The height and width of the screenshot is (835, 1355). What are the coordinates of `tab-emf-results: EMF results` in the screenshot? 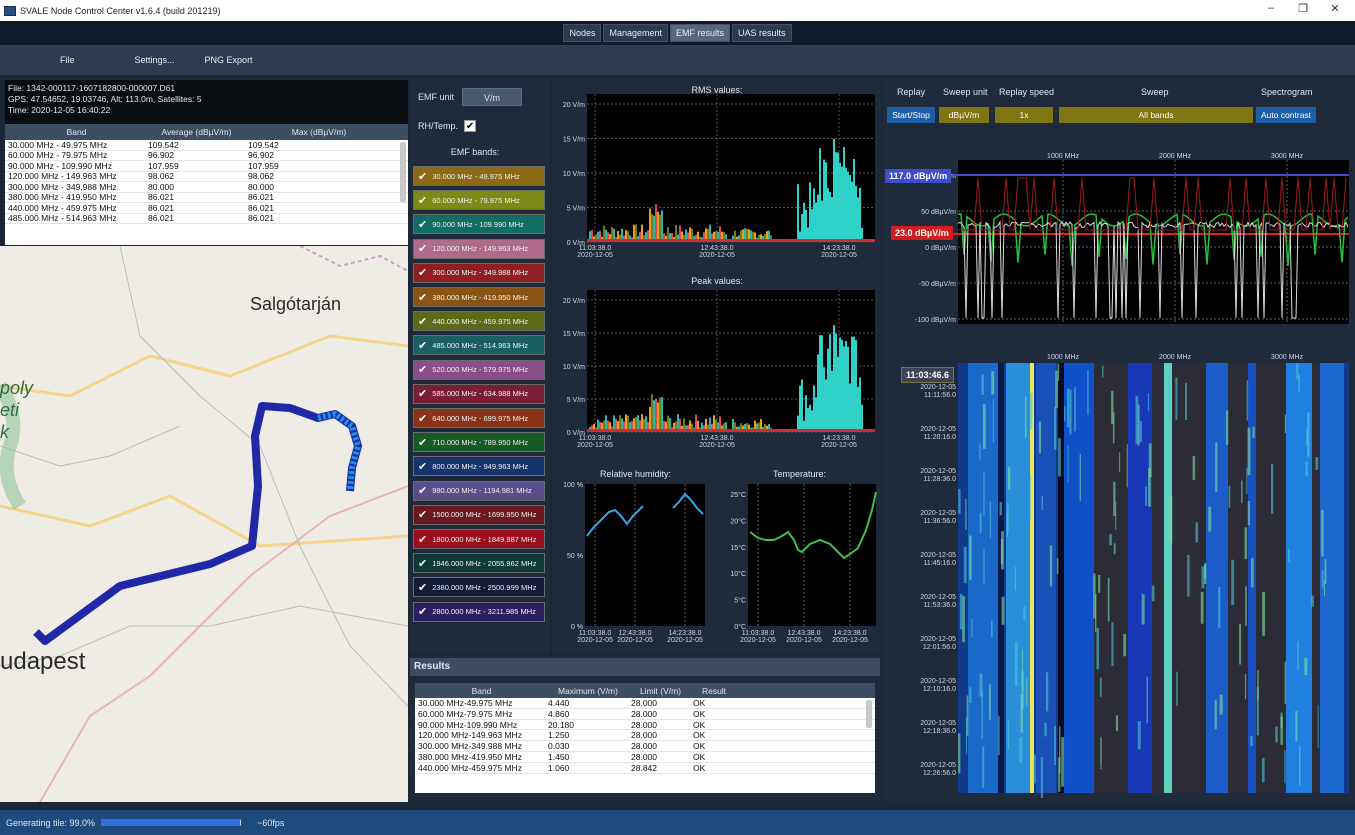 It's located at (700, 33).